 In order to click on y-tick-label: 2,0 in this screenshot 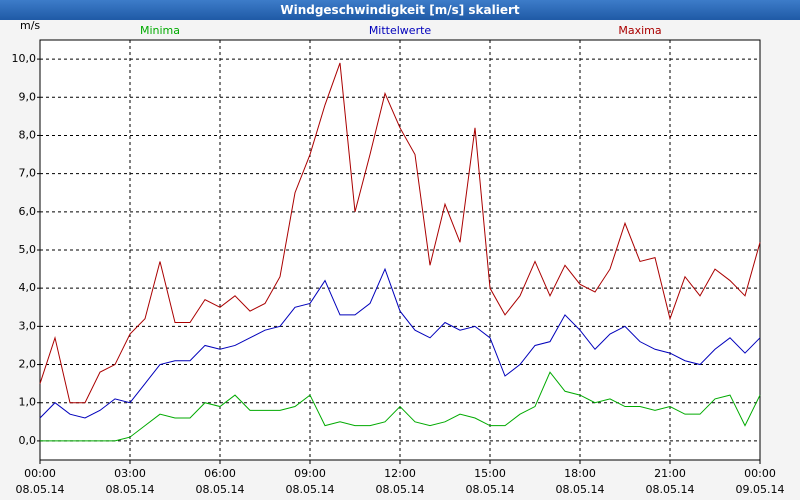, I will do `click(28, 364)`.